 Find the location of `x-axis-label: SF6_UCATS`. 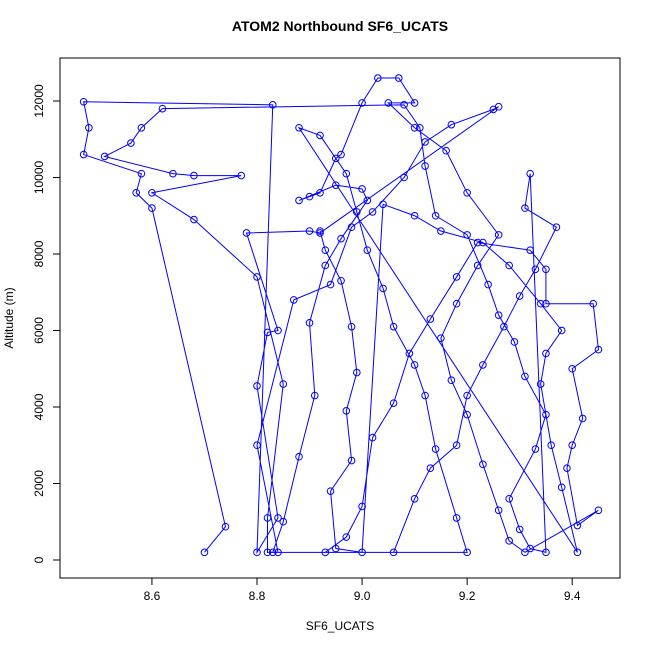

x-axis-label: SF6_UCATS is located at coordinates (340, 626).